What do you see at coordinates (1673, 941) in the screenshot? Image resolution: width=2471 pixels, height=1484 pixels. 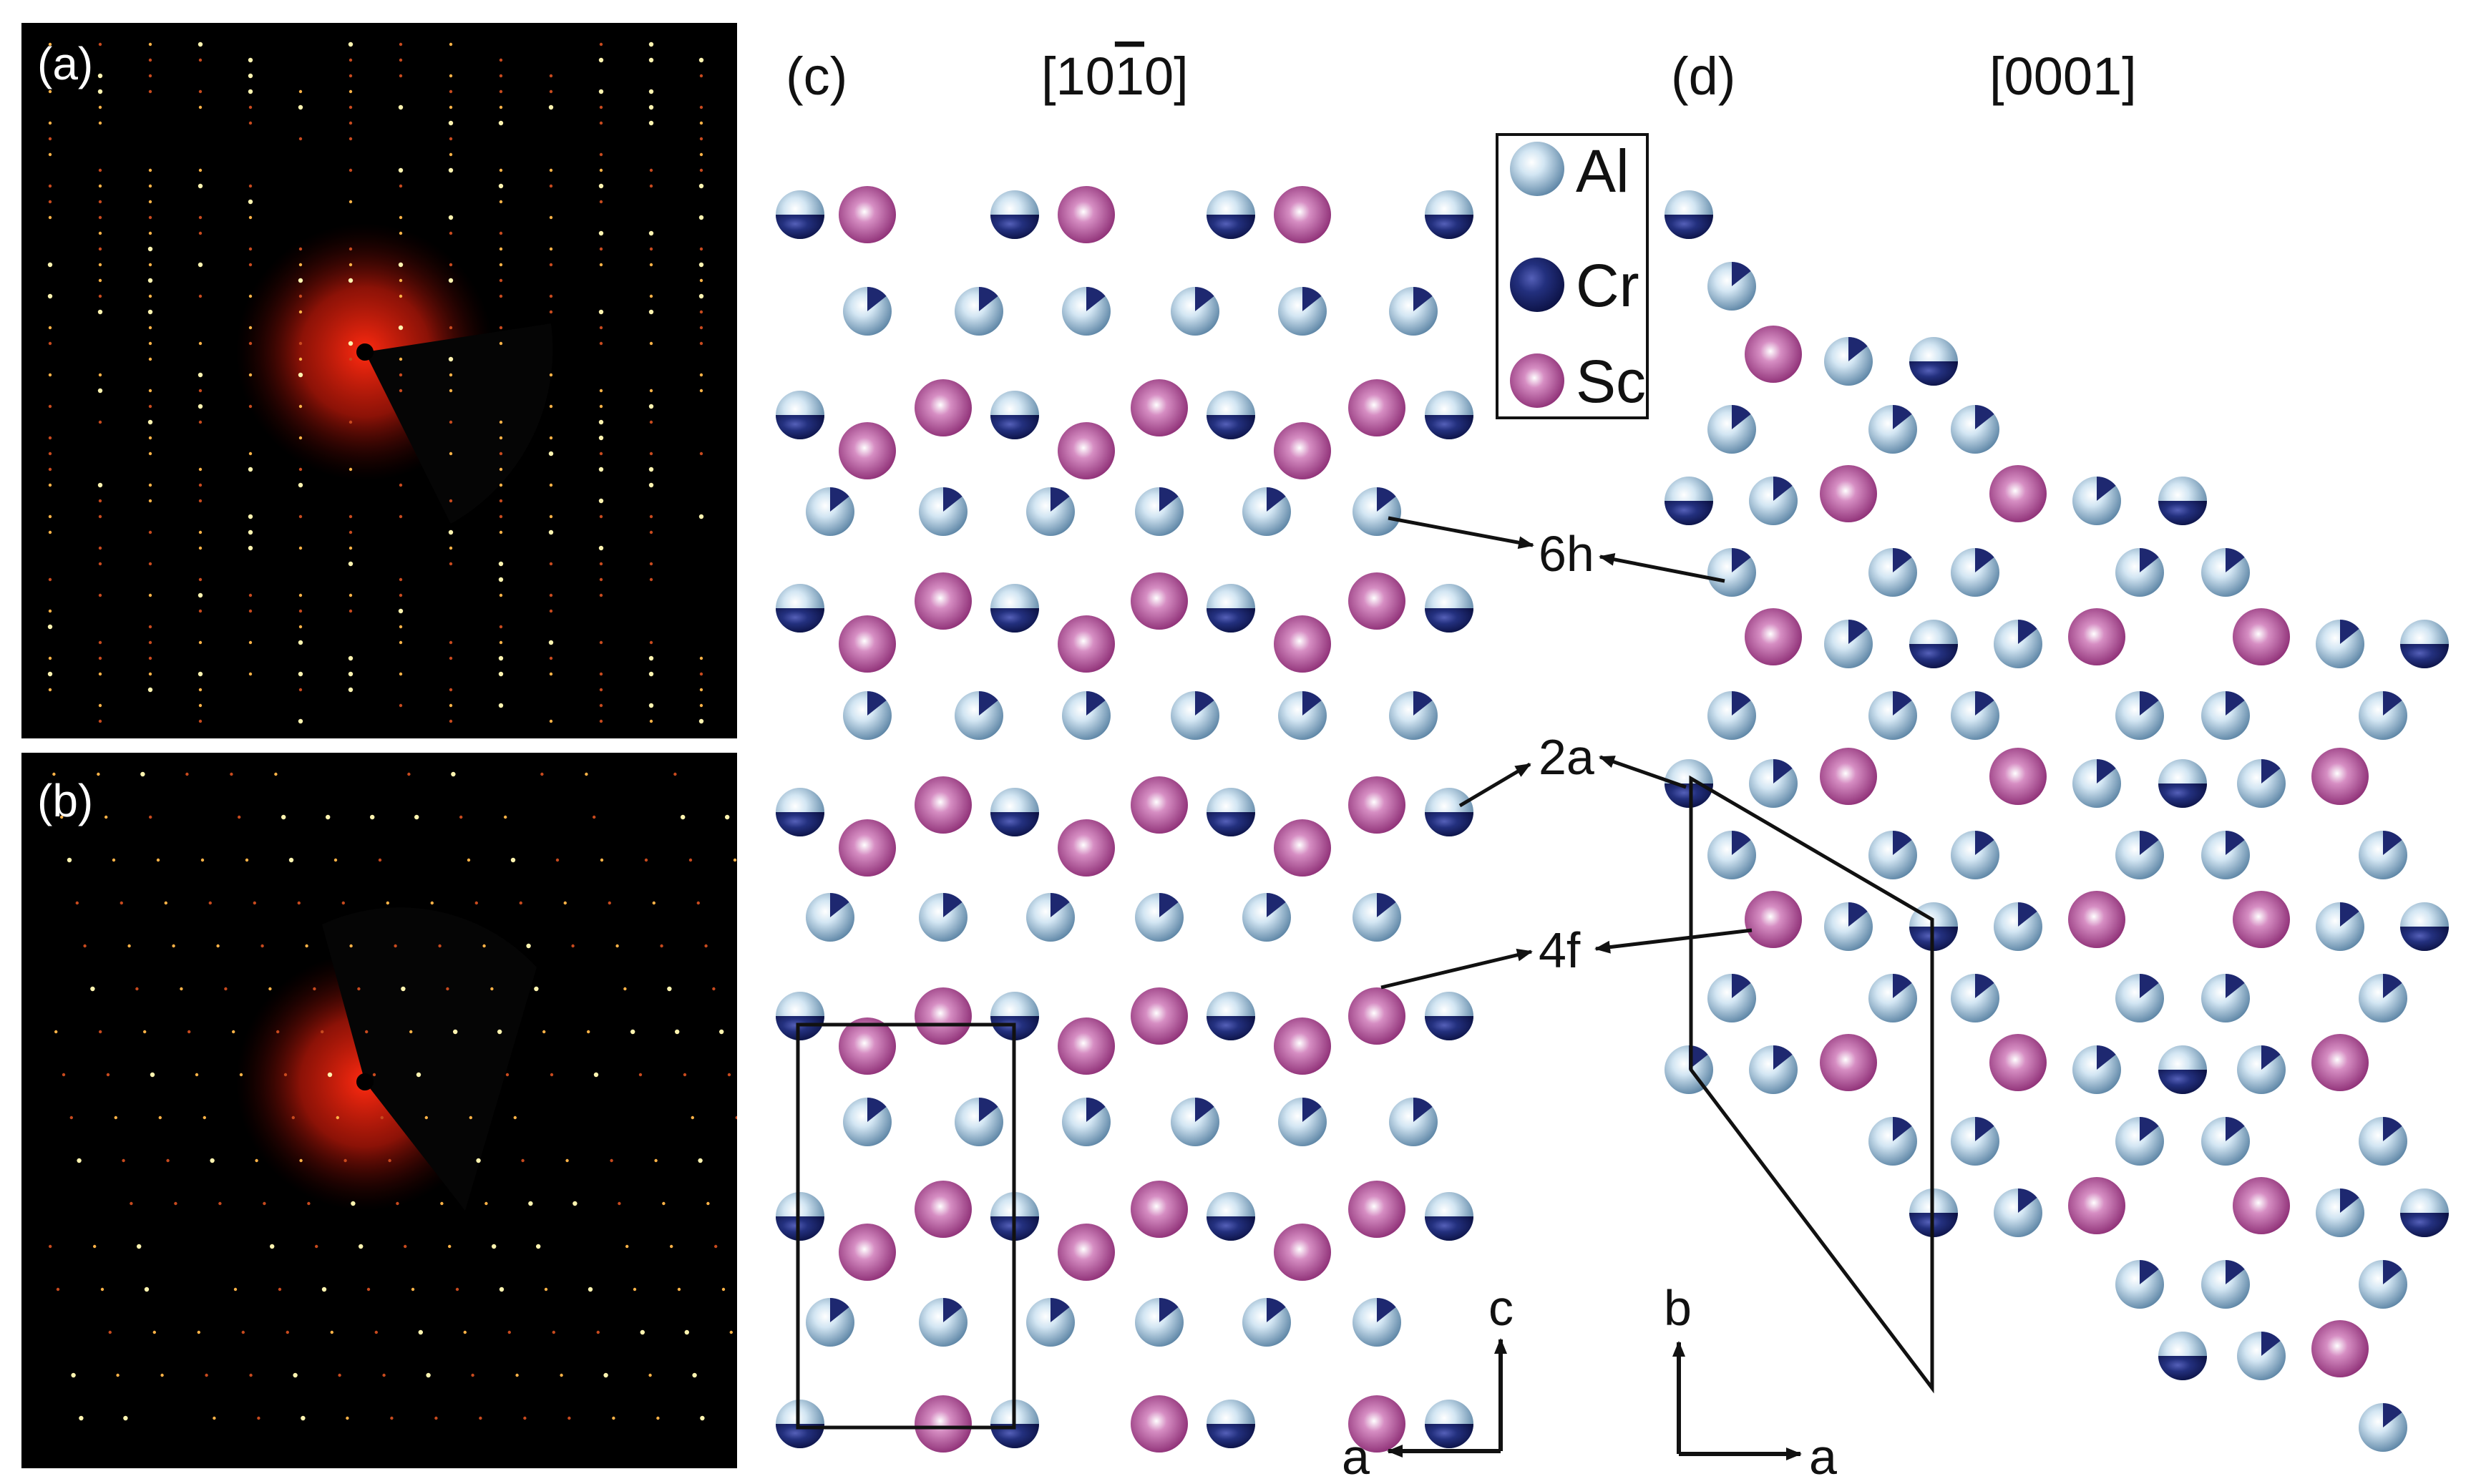 I see `arrow-4f-right` at bounding box center [1673, 941].